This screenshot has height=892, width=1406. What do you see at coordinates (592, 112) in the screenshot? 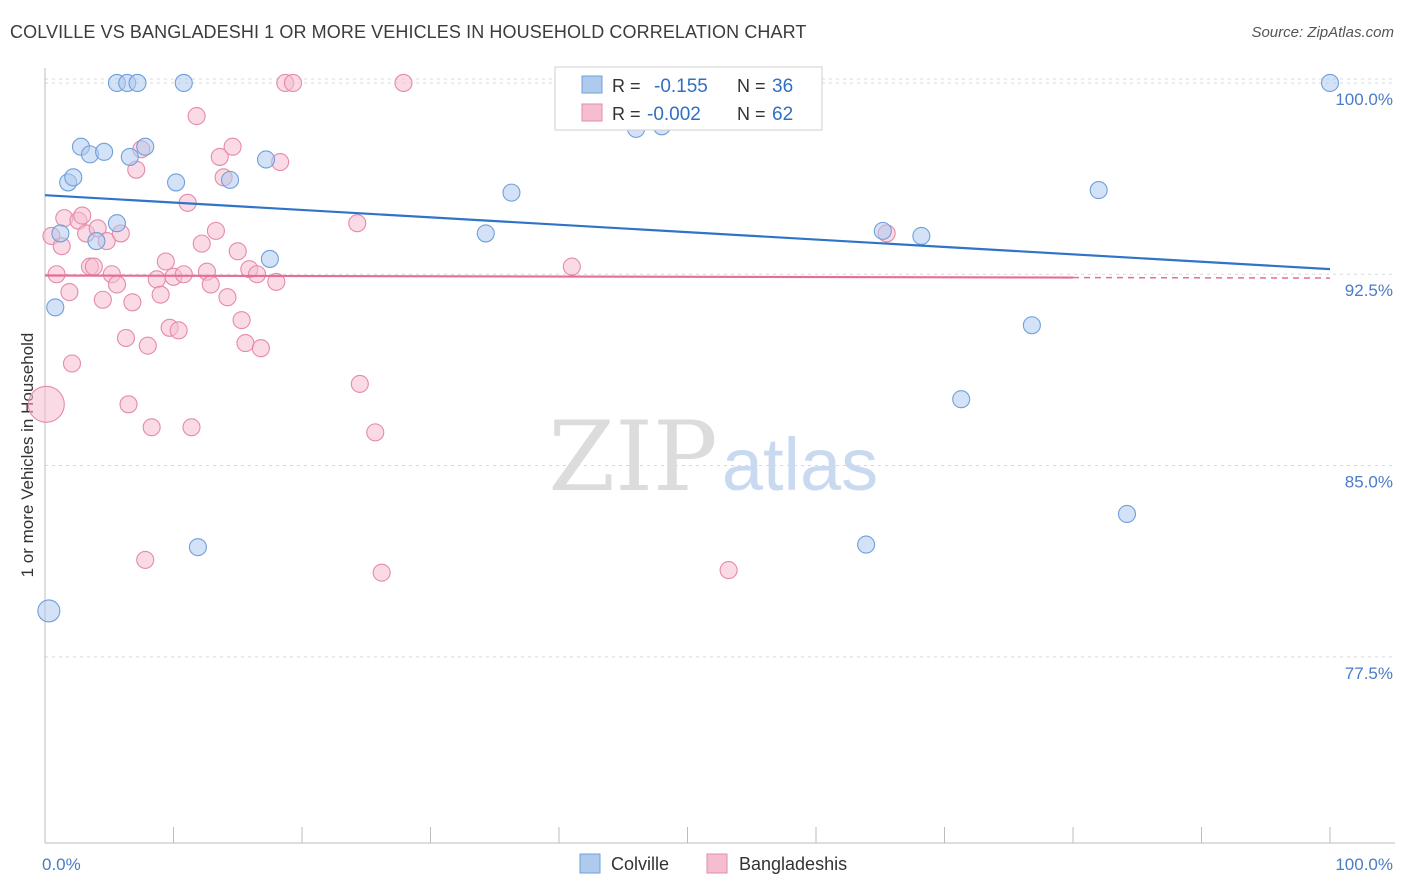
I see `bangladeshis-swatch` at bounding box center [592, 112].